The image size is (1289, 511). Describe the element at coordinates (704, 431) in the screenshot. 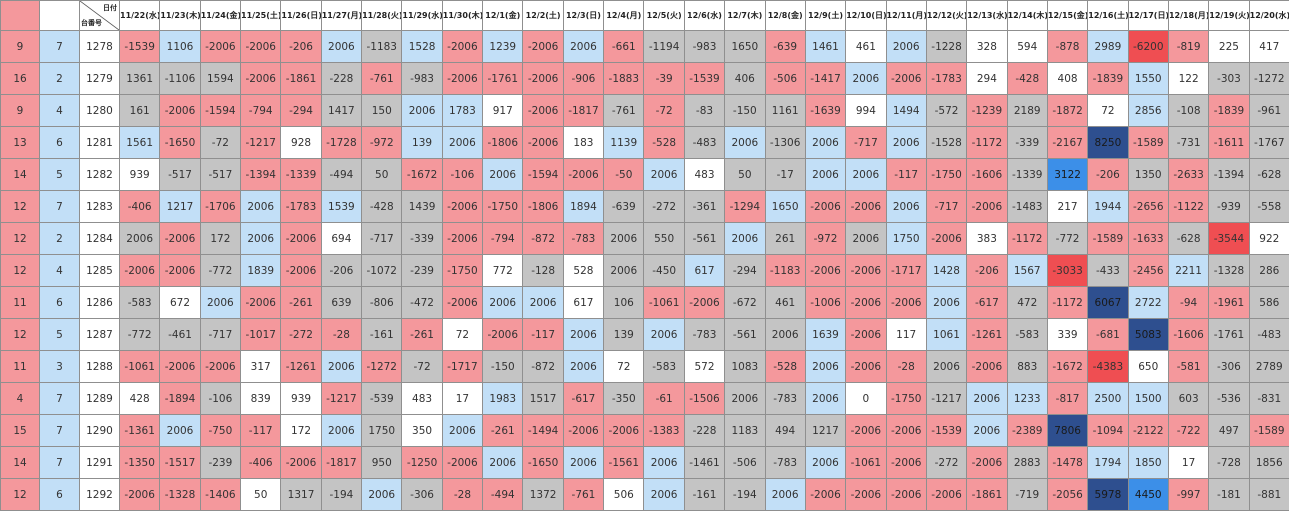

I see `value-cell: -228` at that location.